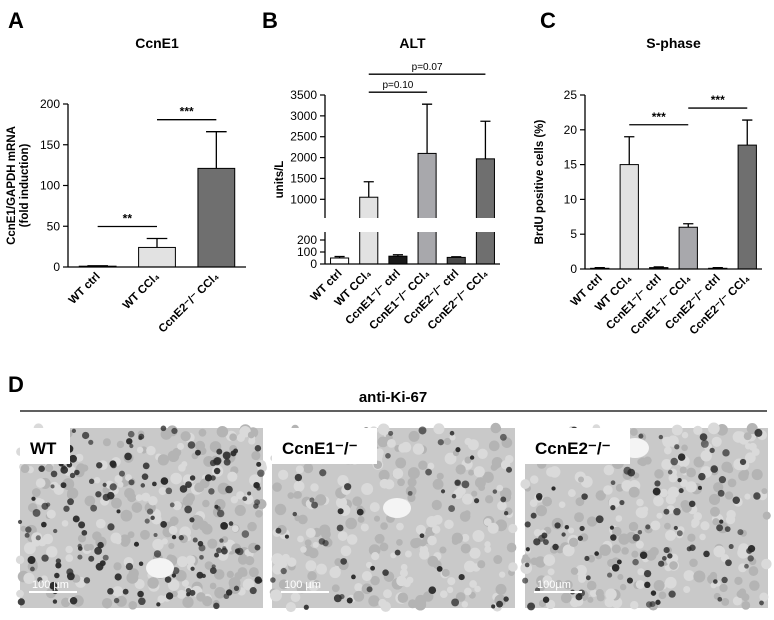  I want to click on y-tick-label: 1500, so click(303, 178).